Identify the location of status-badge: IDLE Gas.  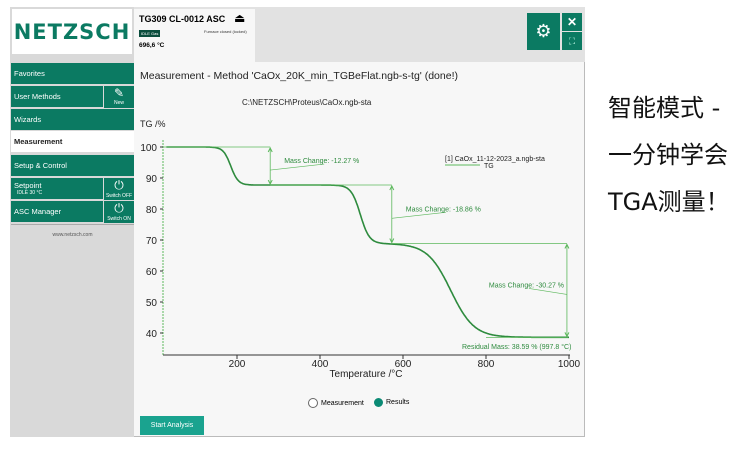
(150, 33).